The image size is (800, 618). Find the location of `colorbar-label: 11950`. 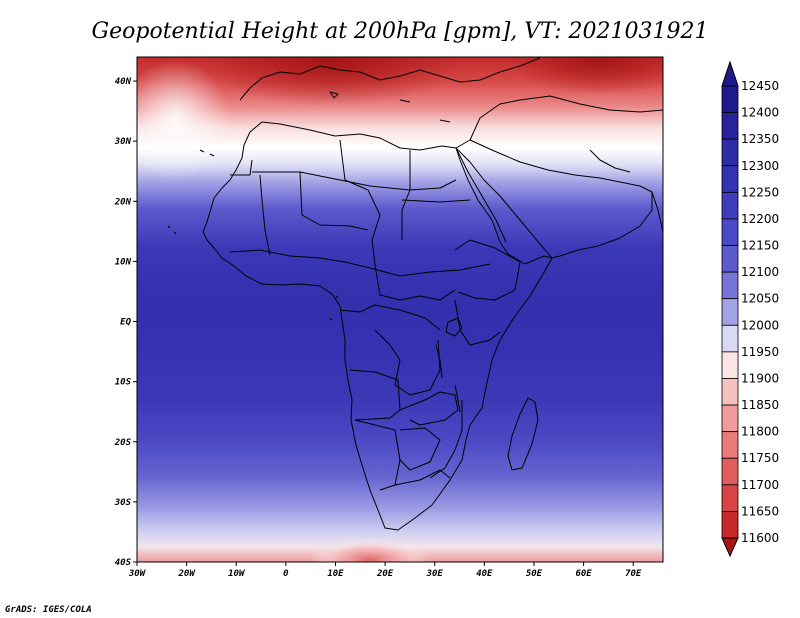

colorbar-label: 11950 is located at coordinates (760, 352).